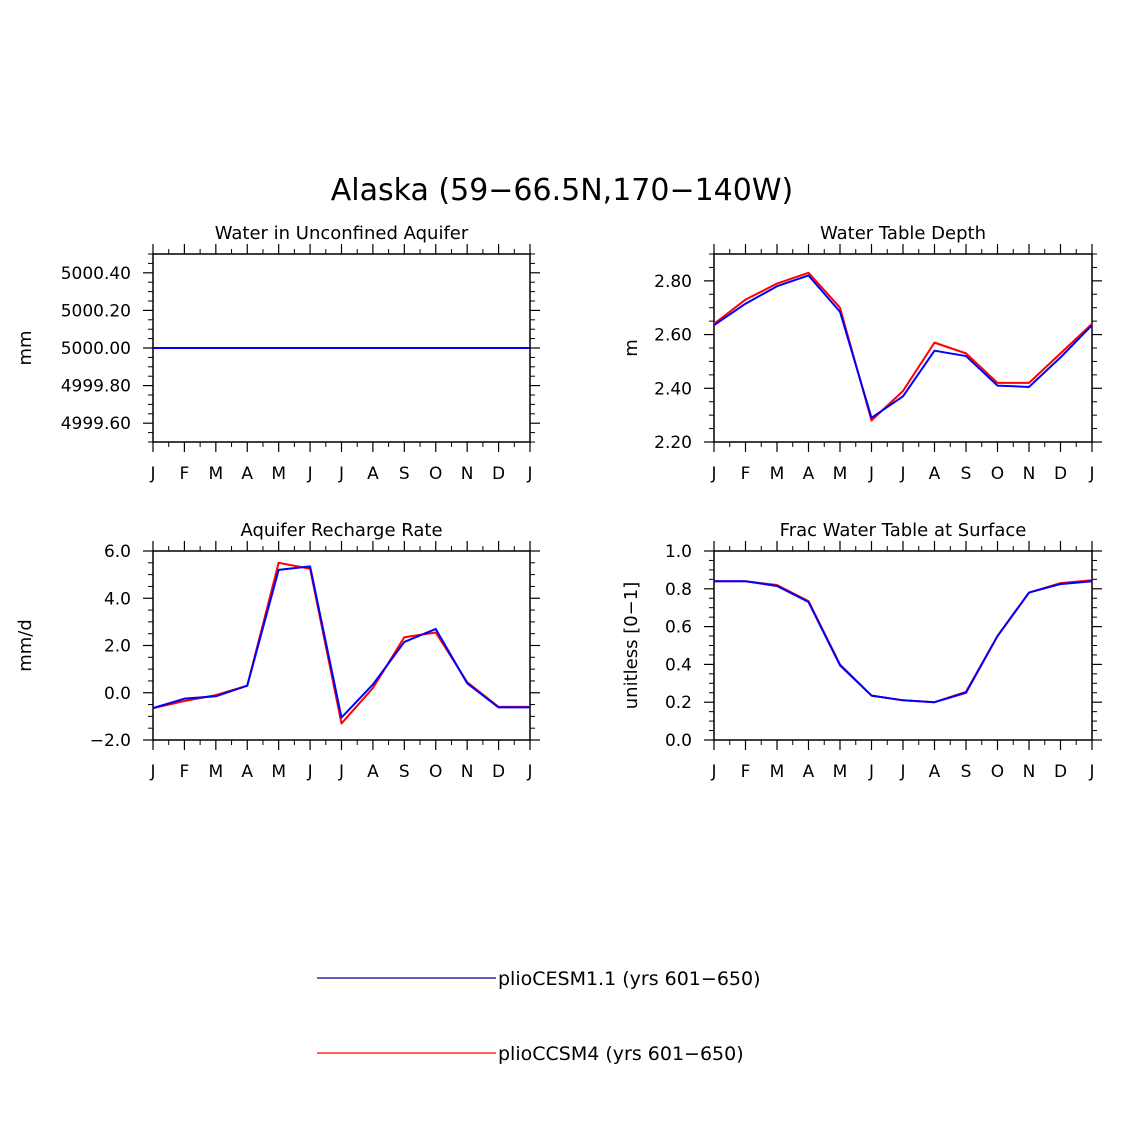 The height and width of the screenshot is (1122, 1122). I want to click on y-tick-label: 2.40, so click(673, 389).